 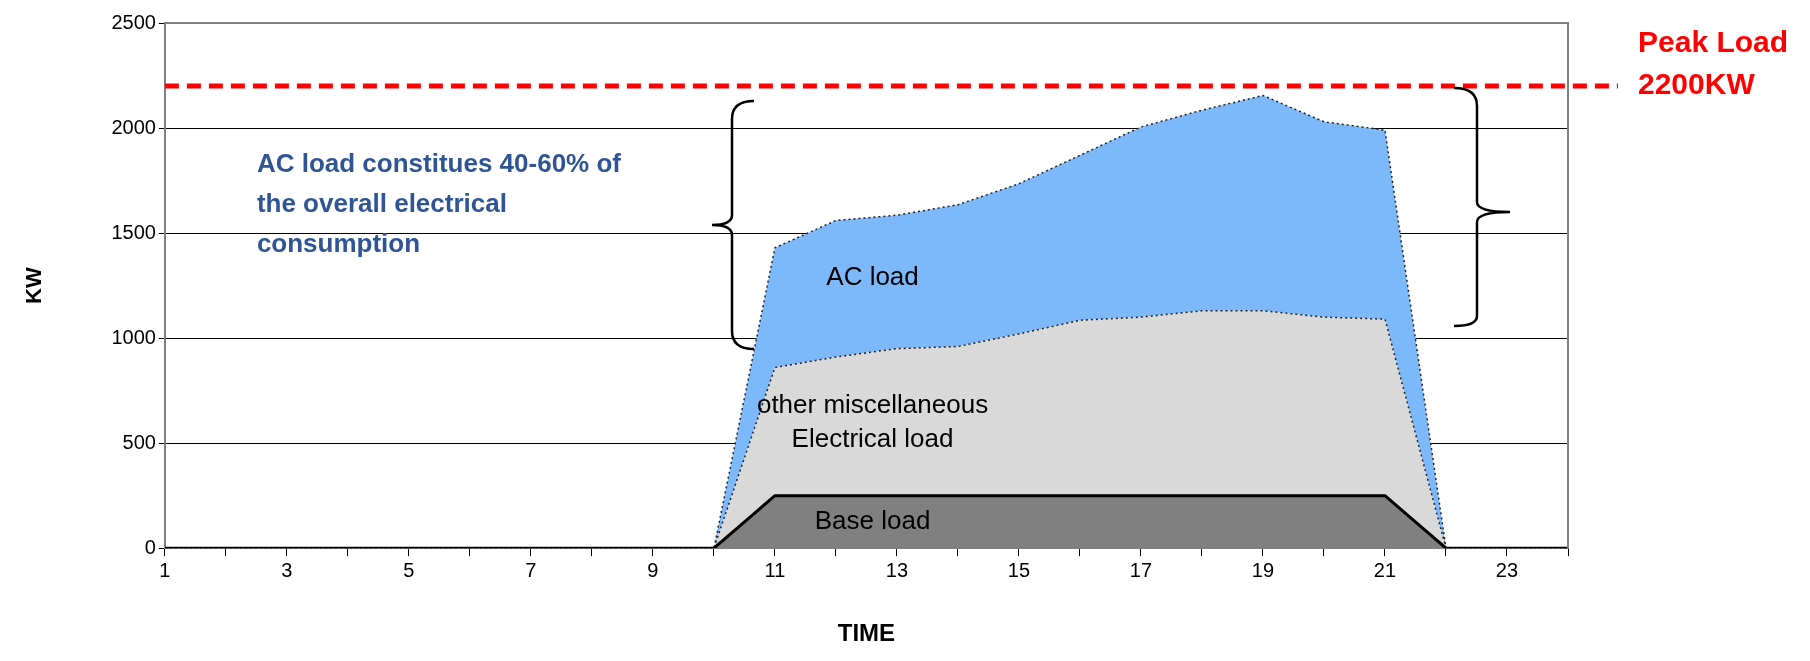 What do you see at coordinates (133, 21) in the screenshot?
I see `y-tick-label: 2500` at bounding box center [133, 21].